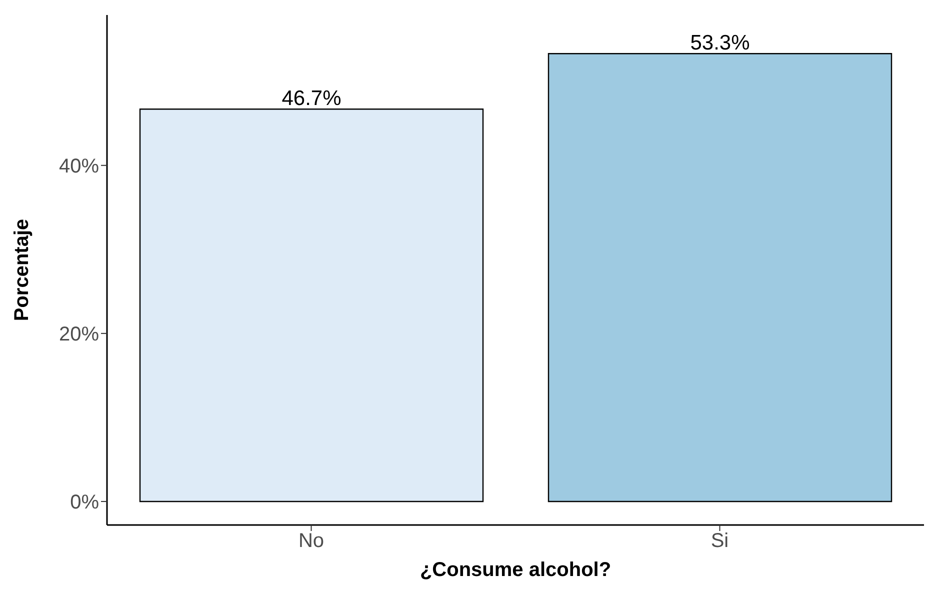 The width and height of the screenshot is (933, 590). What do you see at coordinates (79, 335) in the screenshot?
I see `y-tick-label: 20%` at bounding box center [79, 335].